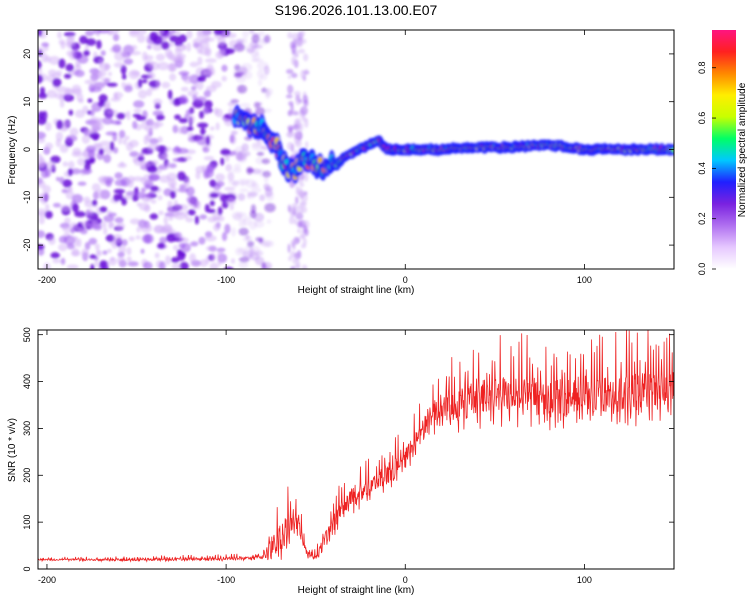 Image resolution: width=750 pixels, height=600 pixels. Describe the element at coordinates (405, 580) in the screenshot. I see `snr-xtick-label: 0` at that location.